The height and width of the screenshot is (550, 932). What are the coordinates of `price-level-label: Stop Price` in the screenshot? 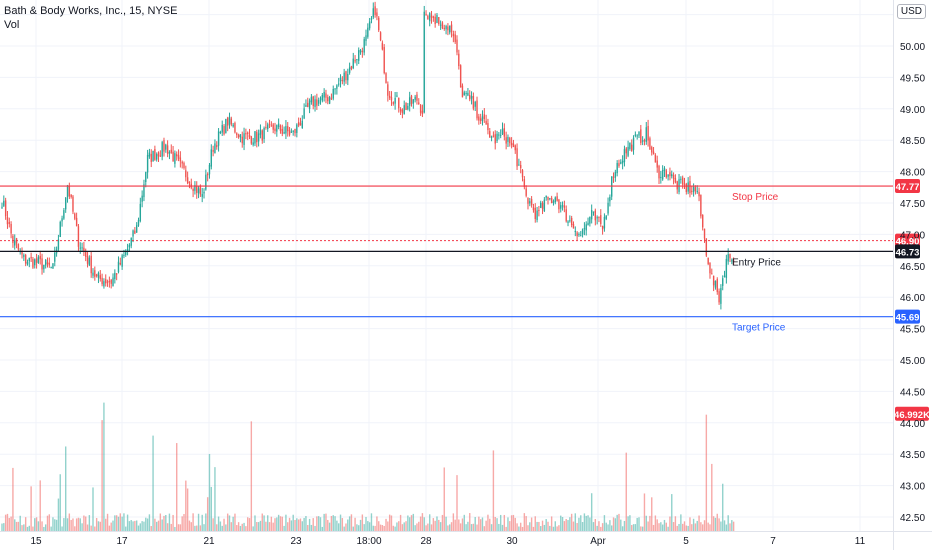 It's located at (755, 197).